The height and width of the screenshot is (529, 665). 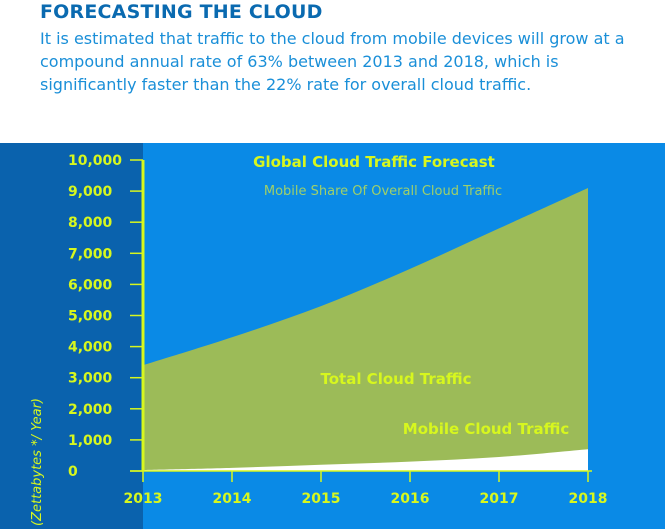 I want to click on chart-title: Global Cloud Traffic Forecast, so click(x=374, y=162).